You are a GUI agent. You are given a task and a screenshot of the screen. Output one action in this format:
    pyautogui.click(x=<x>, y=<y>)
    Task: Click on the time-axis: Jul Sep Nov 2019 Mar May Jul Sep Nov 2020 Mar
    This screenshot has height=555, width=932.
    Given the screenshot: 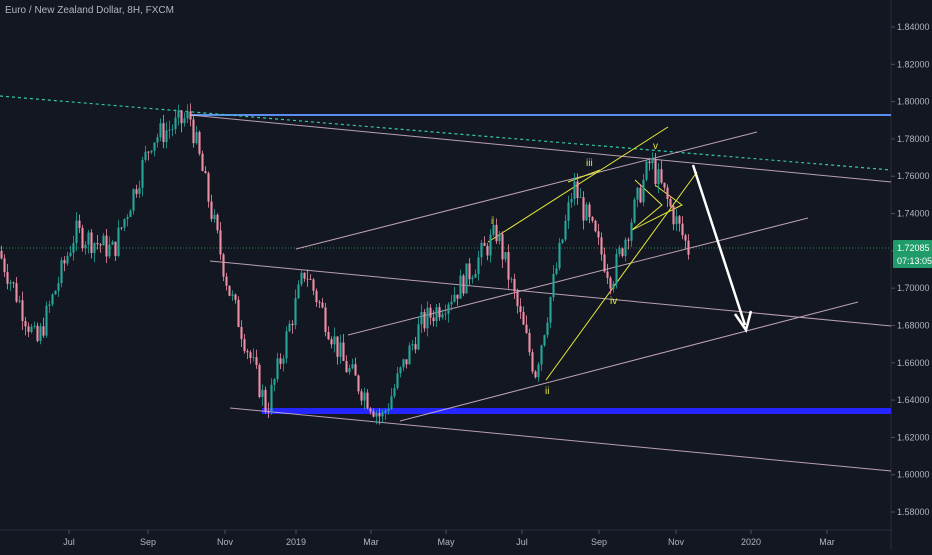 What is the action you would take?
    pyautogui.click(x=449, y=538)
    